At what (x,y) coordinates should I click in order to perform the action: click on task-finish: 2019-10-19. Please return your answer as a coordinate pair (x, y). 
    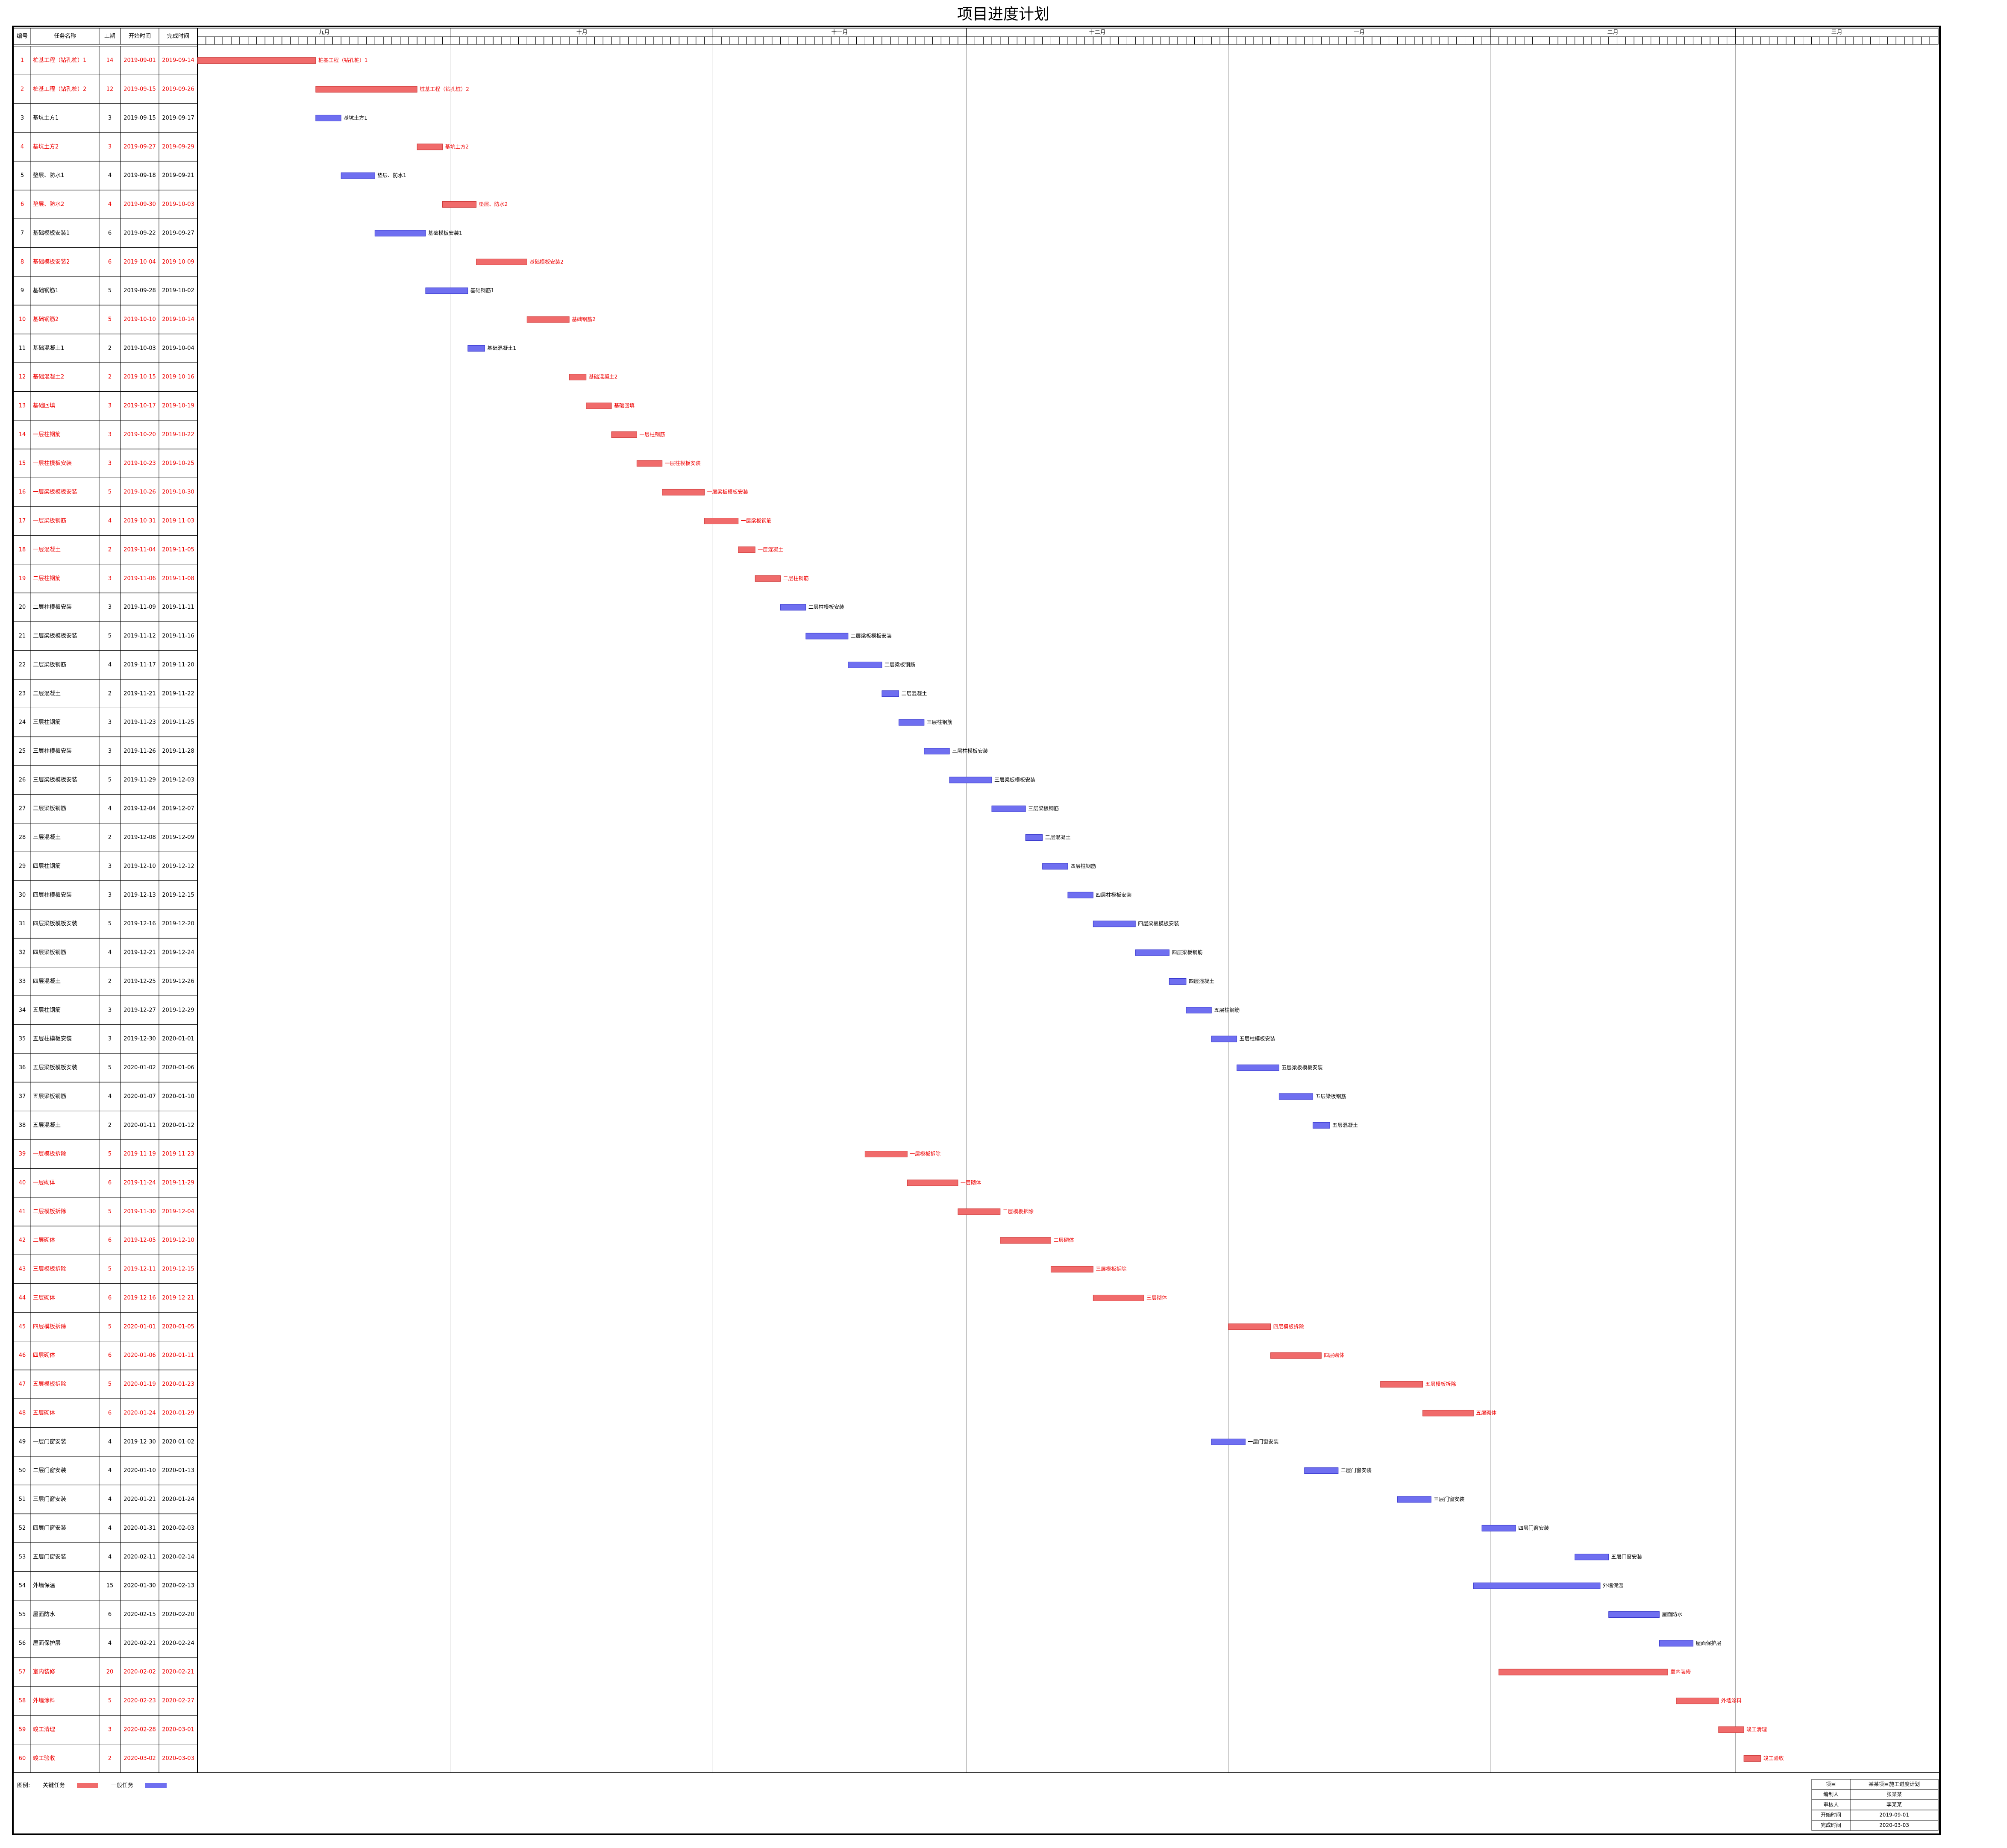
    Looking at the image, I should click on (178, 406).